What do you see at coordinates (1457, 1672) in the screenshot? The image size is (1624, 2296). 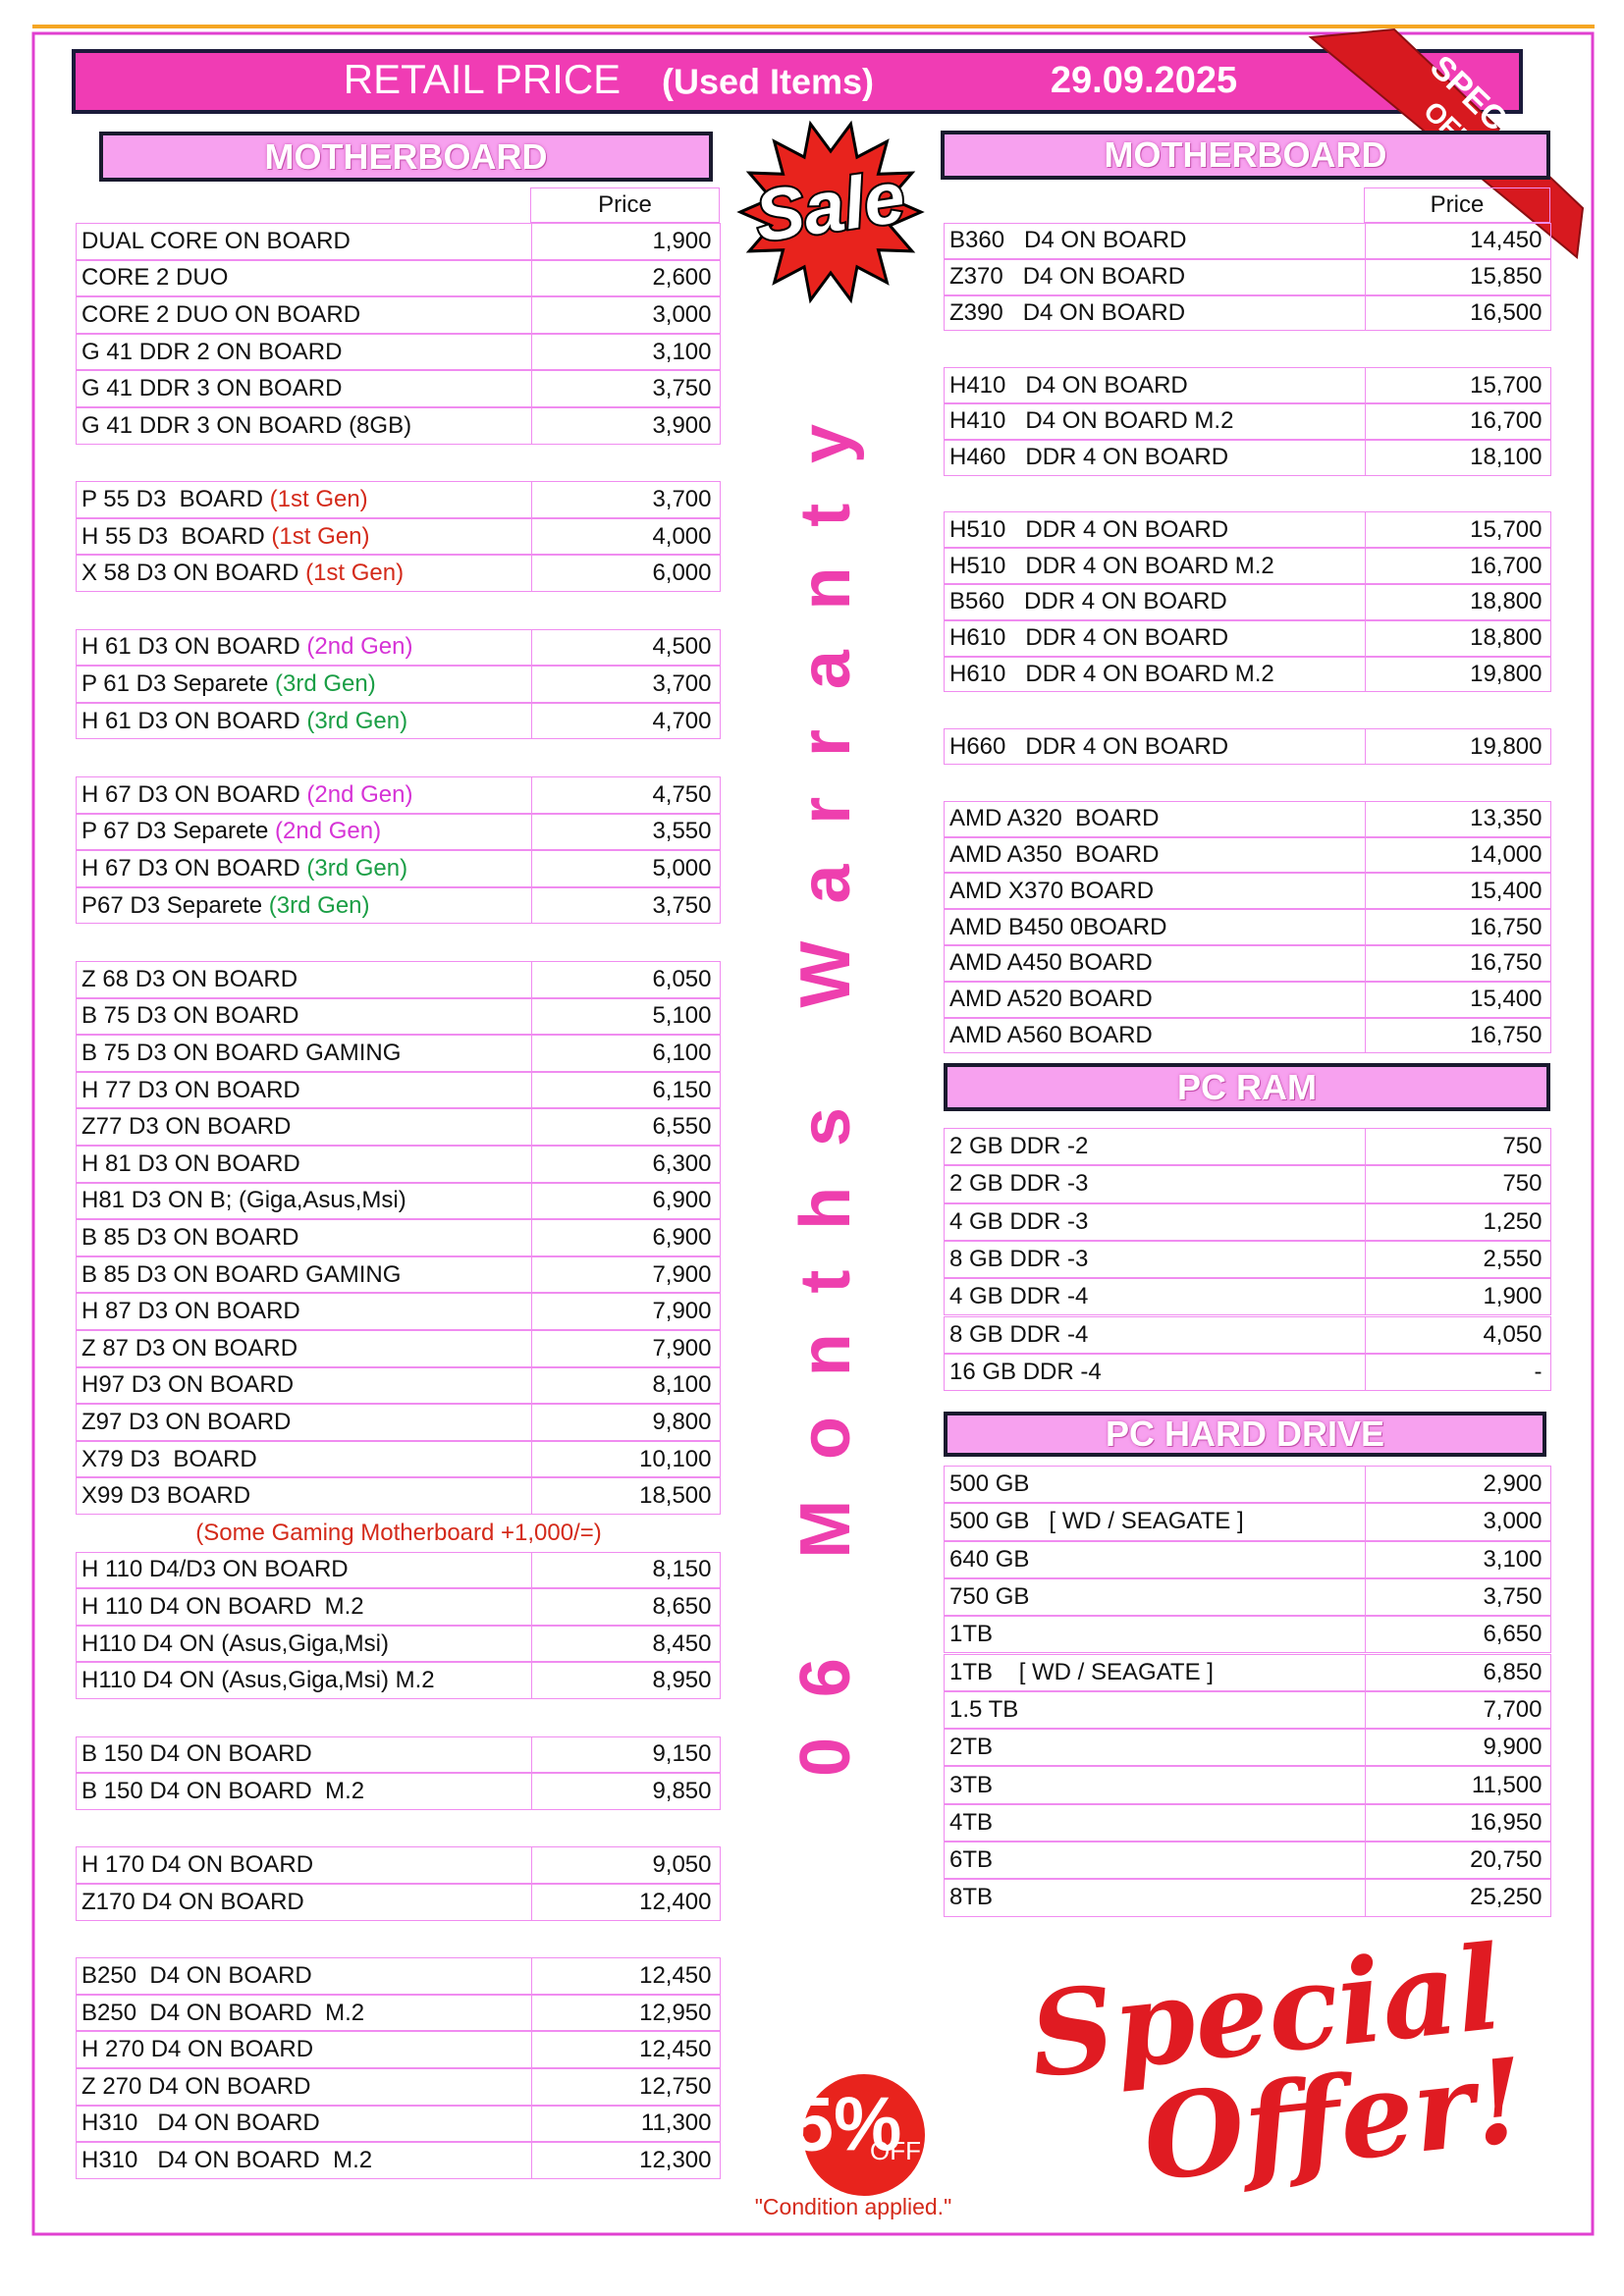 I see `item-price: 6,850` at bounding box center [1457, 1672].